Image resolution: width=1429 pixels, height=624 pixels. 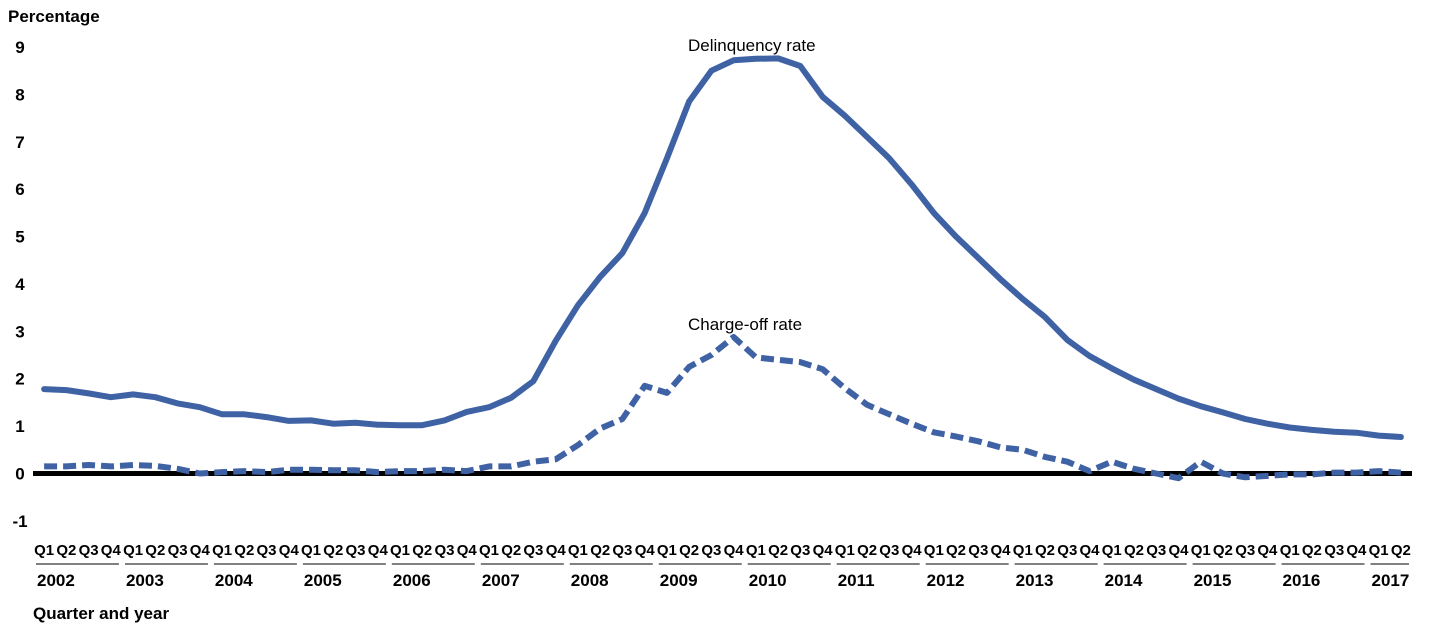 I want to click on x-year-label: 2011, so click(x=856, y=580).